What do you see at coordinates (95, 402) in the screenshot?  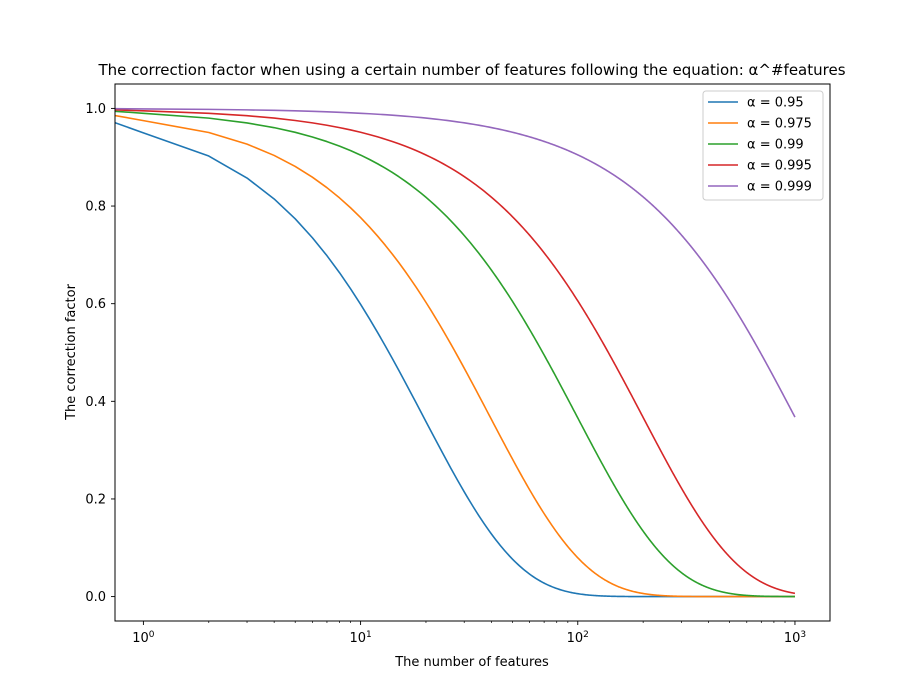 I see `y-tick-label: 0.4` at bounding box center [95, 402].